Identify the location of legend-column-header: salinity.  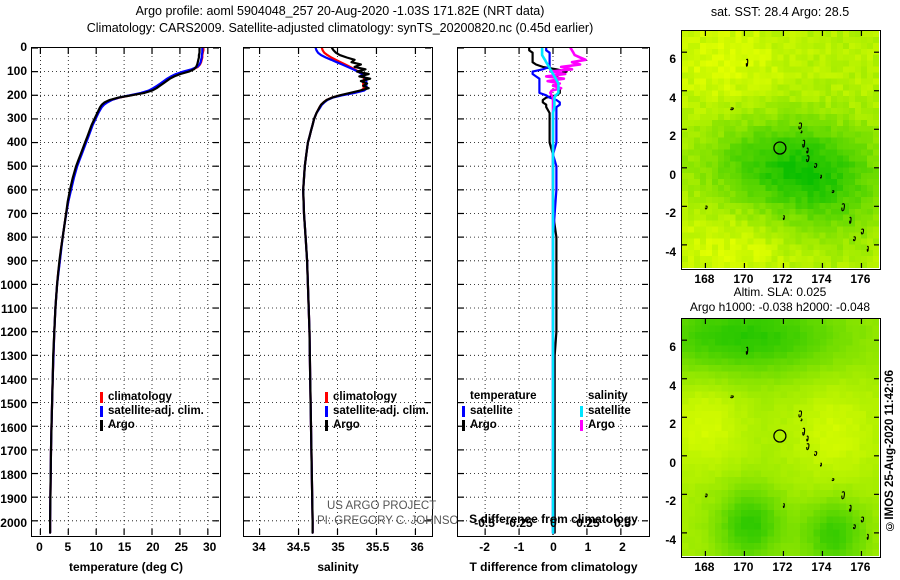
(608, 396).